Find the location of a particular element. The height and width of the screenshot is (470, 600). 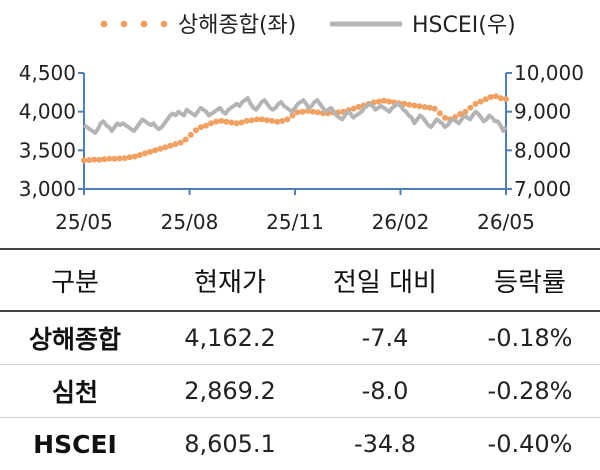

row-name: 심천 is located at coordinates (75, 391).